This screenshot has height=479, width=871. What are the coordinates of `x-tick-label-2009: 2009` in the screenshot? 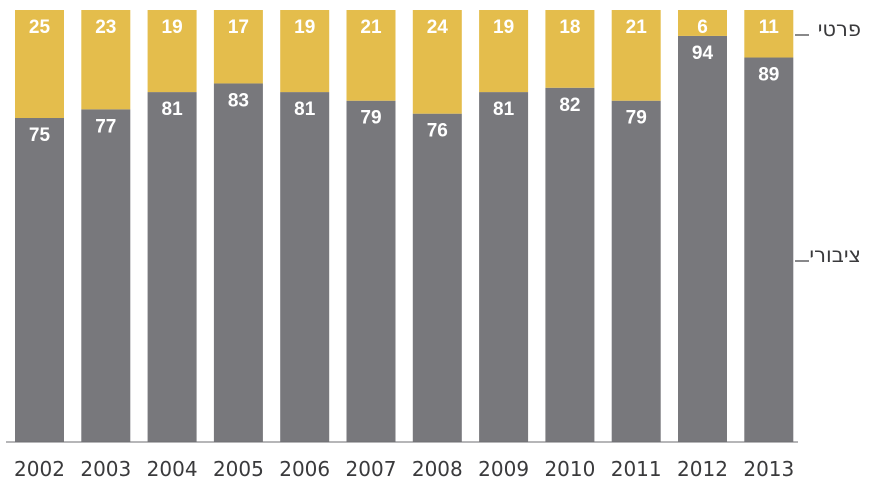 It's located at (503, 468).